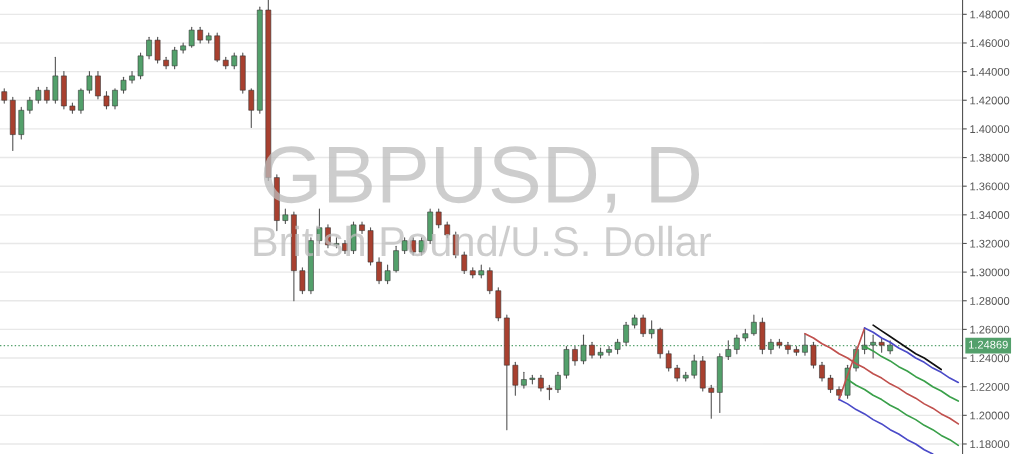 This screenshot has height=454, width=1024. Describe the element at coordinates (990, 272) in the screenshot. I see `y-tick-label: 1.30000` at that location.